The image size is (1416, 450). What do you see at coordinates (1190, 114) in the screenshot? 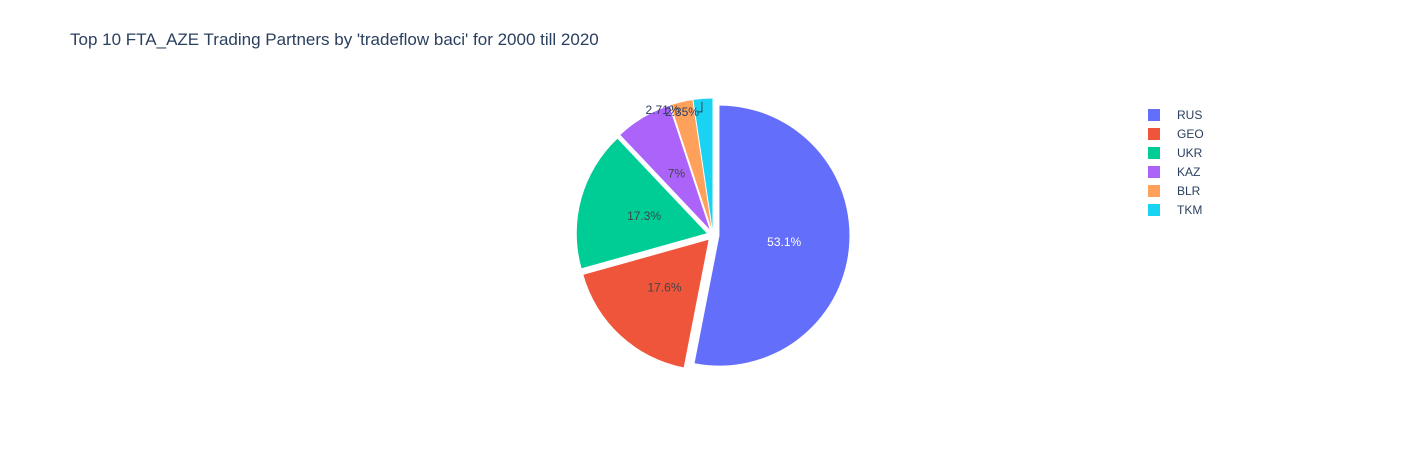
I see `legend-label: RUS` at bounding box center [1190, 114].